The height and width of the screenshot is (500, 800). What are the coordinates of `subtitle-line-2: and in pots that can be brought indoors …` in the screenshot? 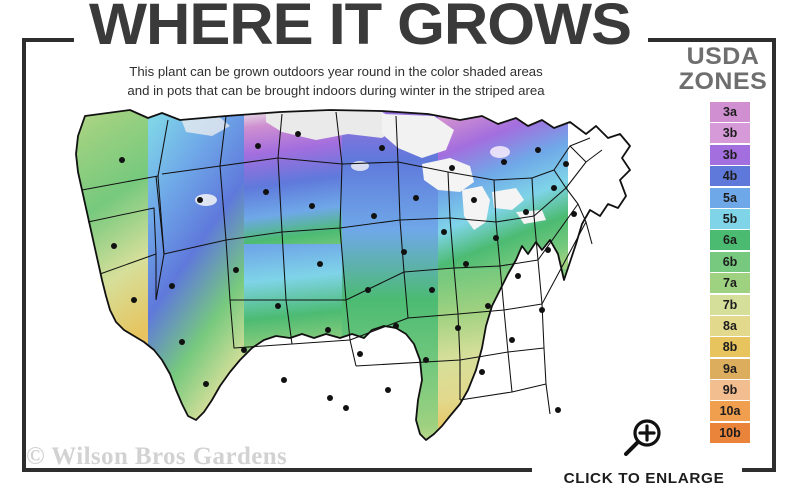 It's located at (336, 90).